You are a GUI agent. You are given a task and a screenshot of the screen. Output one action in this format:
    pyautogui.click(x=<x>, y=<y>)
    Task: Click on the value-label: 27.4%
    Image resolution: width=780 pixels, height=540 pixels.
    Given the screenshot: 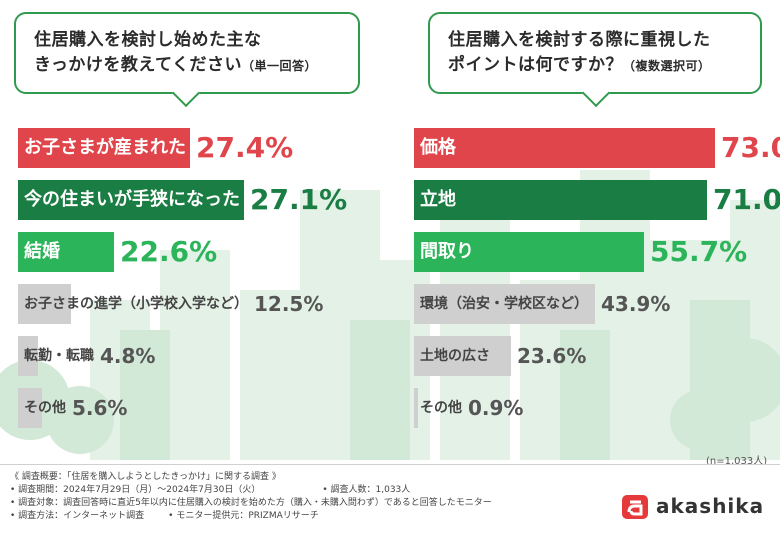 What is the action you would take?
    pyautogui.click(x=245, y=147)
    